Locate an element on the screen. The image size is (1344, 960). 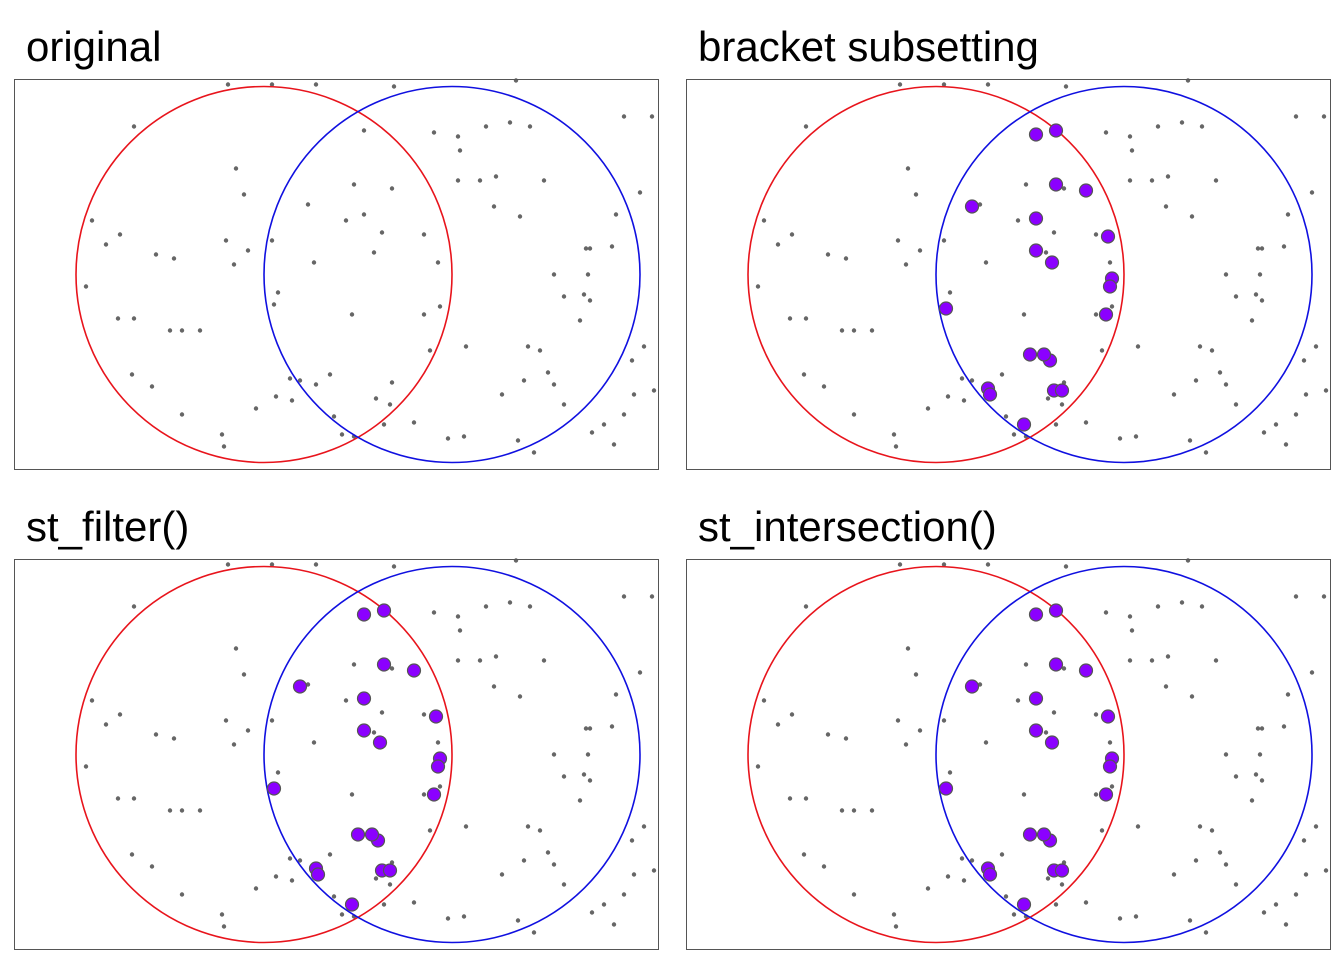
circle-a is located at coordinates (264, 274).